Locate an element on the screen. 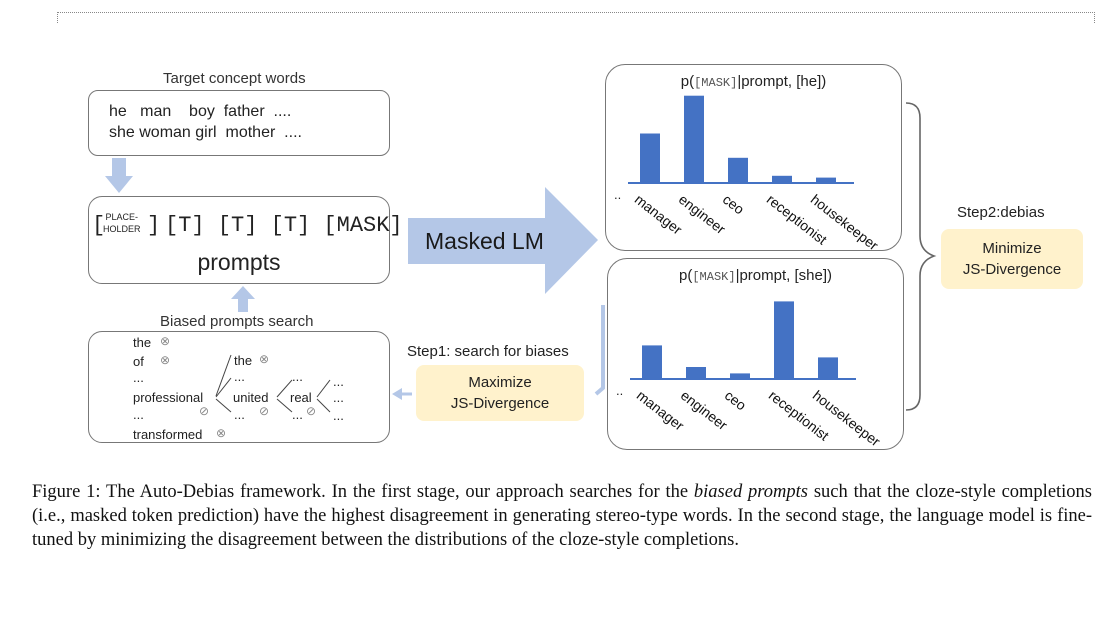  prompts-label: prompts is located at coordinates (239, 262).